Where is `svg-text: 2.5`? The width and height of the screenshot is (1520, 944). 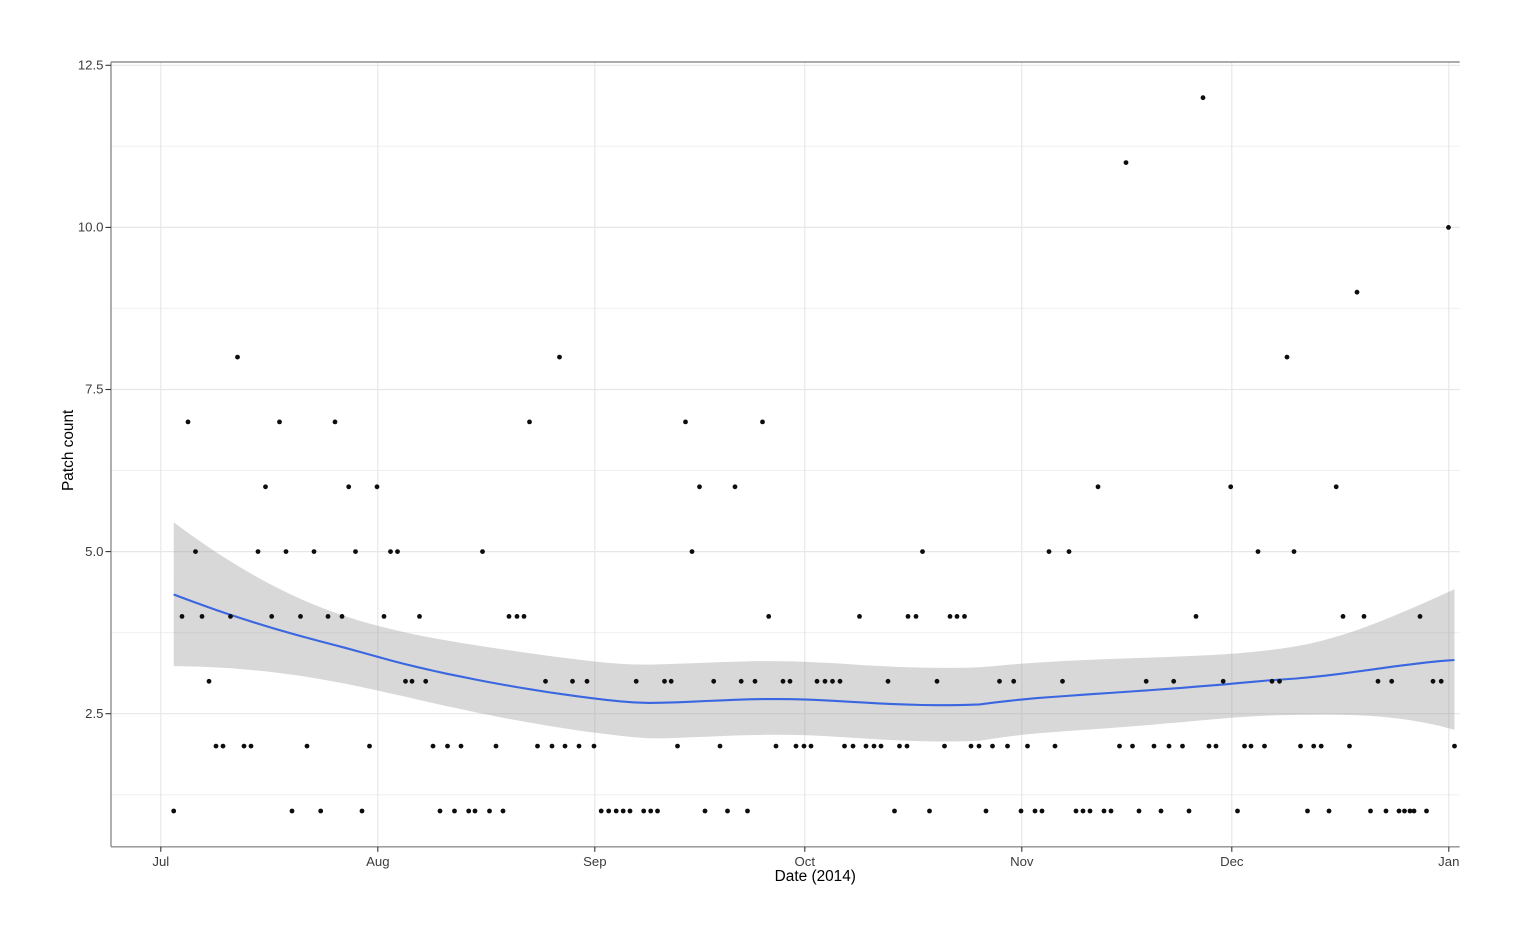 svg-text: 2.5 is located at coordinates (94, 713).